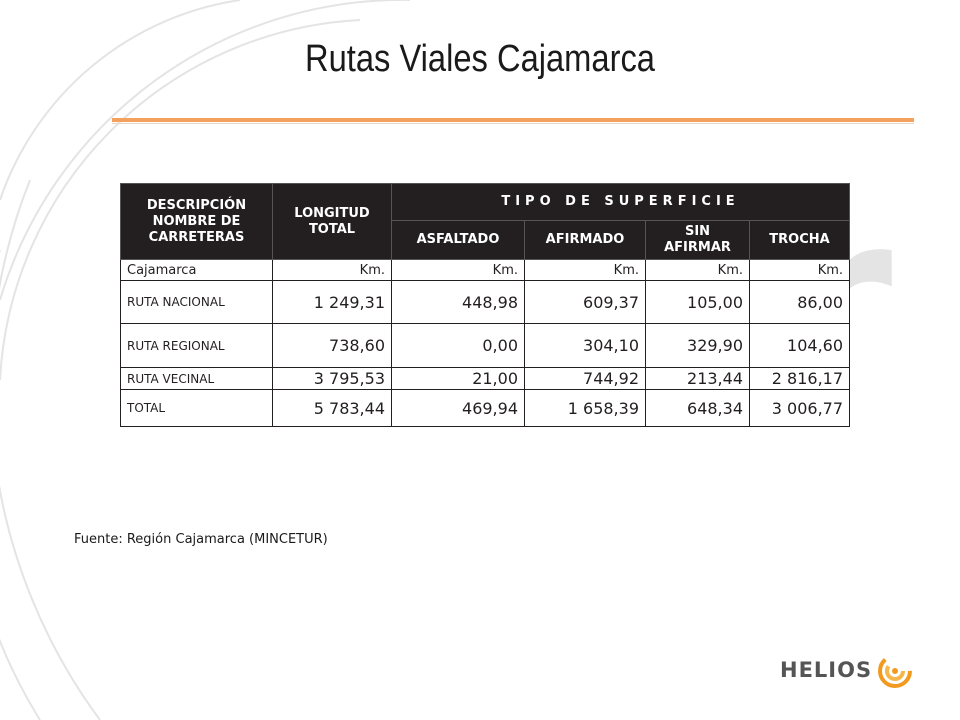 This screenshot has height=720, width=960. Describe the element at coordinates (585, 240) in the screenshot. I see `header-surface-type: AFIRMADO` at that location.